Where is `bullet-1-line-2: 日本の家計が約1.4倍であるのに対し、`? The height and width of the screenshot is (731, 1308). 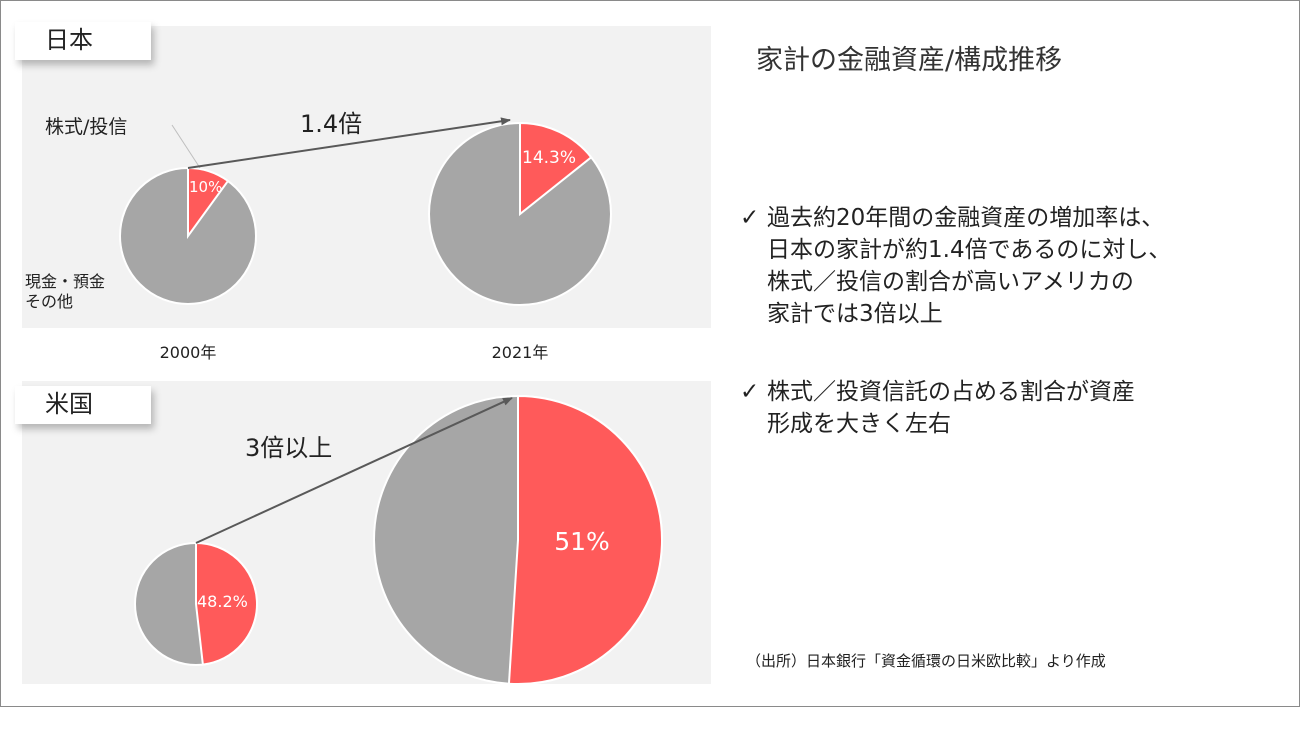
bullet-1-line-2: 日本の家計が約1.4倍であるのに対し、 is located at coordinates (969, 250).